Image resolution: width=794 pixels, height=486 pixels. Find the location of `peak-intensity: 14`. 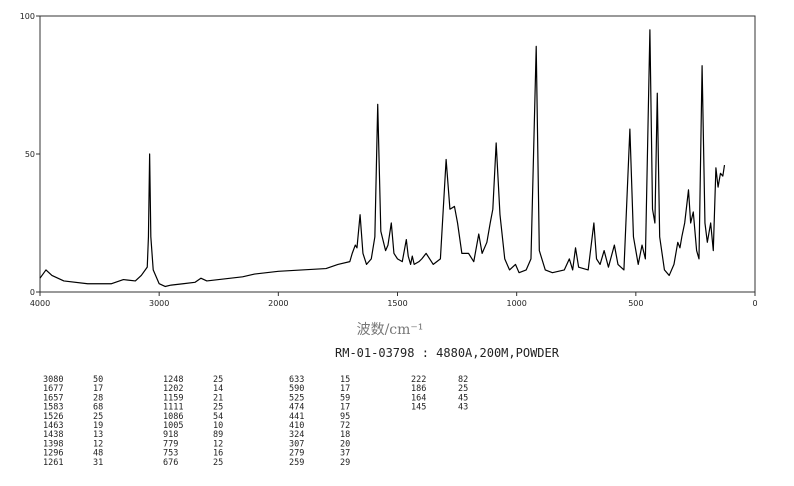

peak-intensity: 14 is located at coordinates (218, 389).